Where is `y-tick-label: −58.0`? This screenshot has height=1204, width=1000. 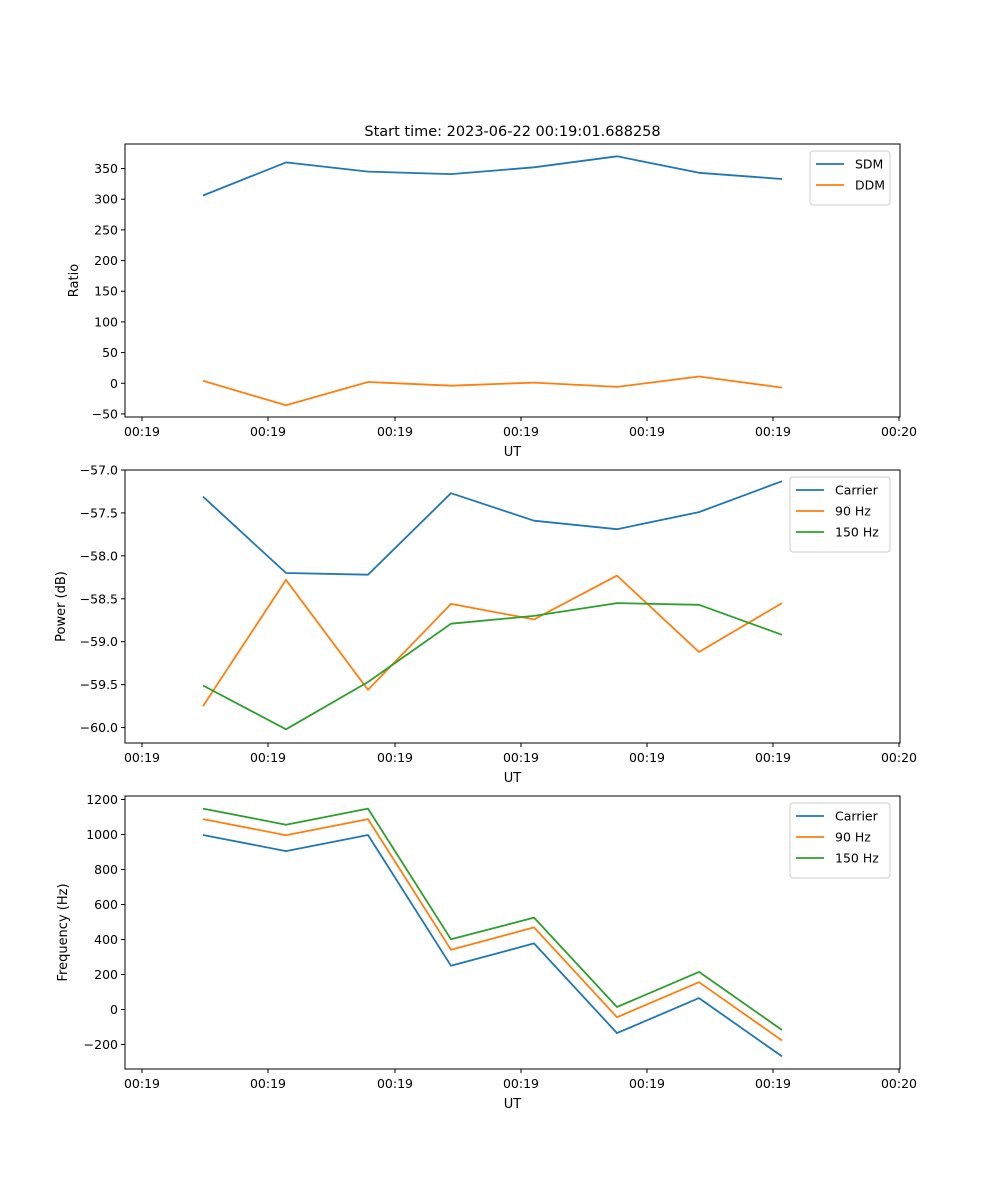 y-tick-label: −58.0 is located at coordinates (99, 555).